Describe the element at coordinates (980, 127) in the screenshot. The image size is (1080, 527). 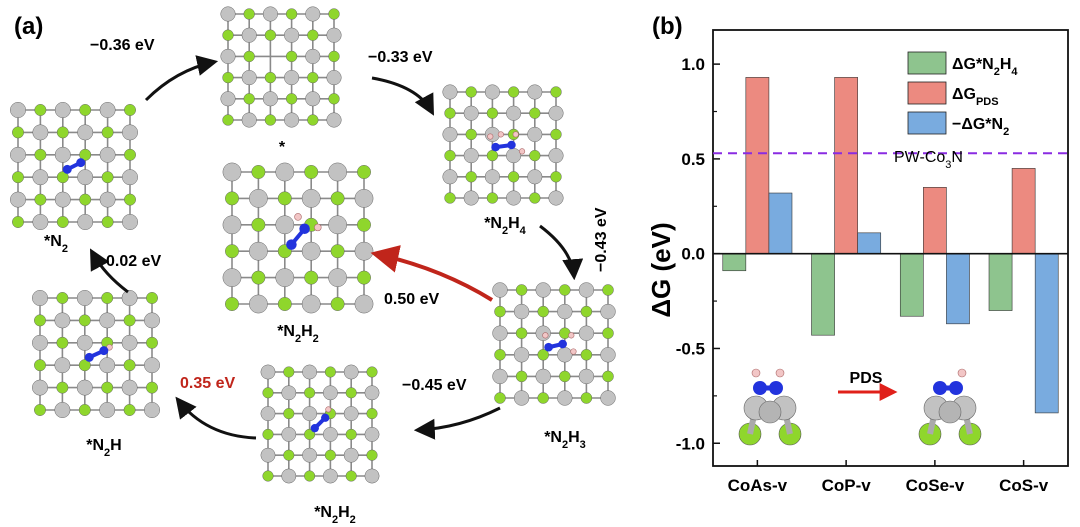
I see `legend-label-series3: −ΔG*N2` at that location.